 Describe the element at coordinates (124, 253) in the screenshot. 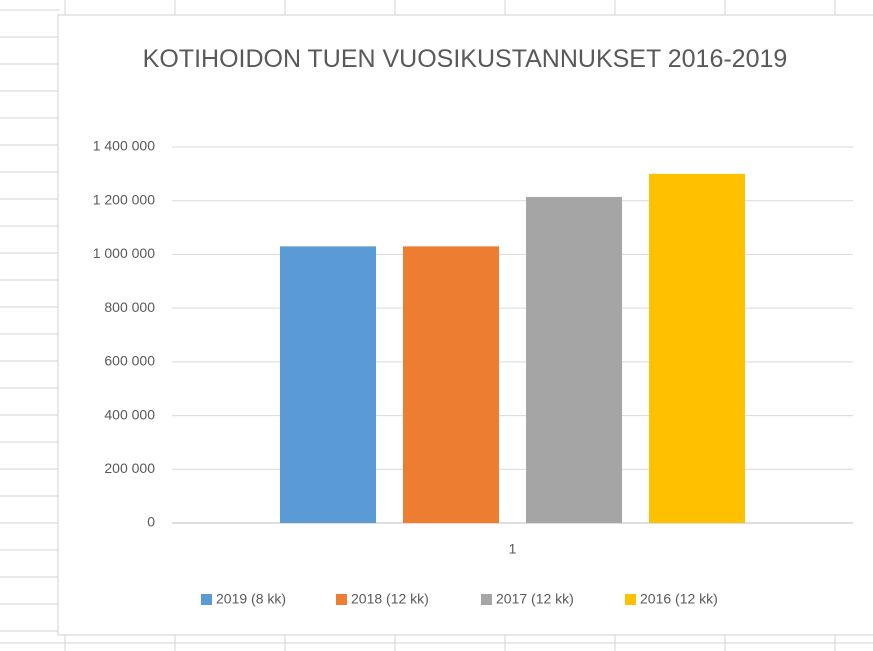

I see `y-tick-label: 1 000 000` at that location.